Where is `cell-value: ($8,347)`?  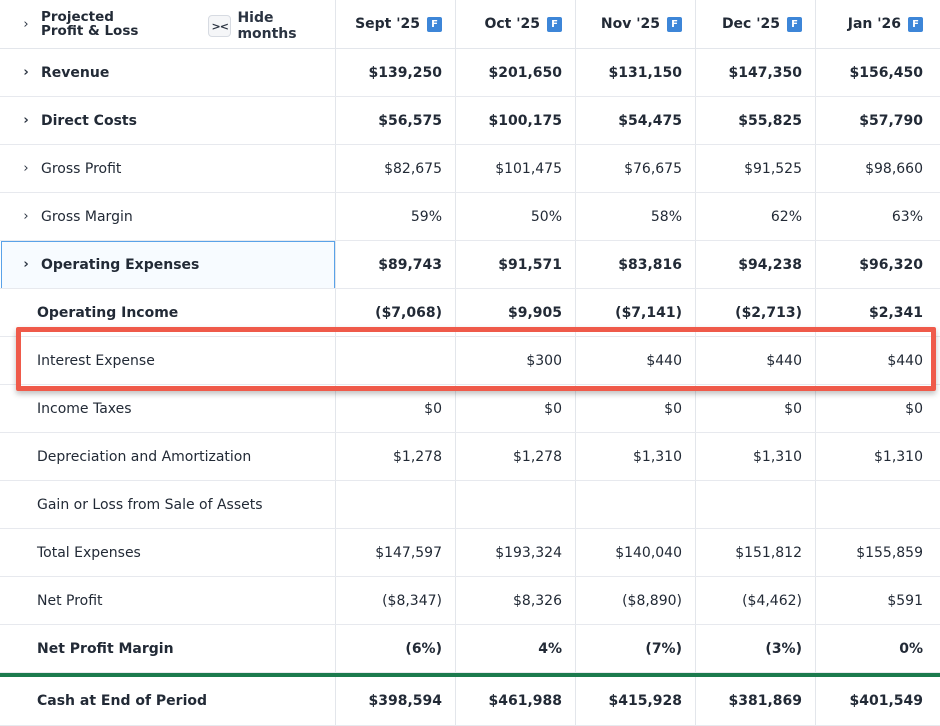 cell-value: ($8,347) is located at coordinates (396, 600).